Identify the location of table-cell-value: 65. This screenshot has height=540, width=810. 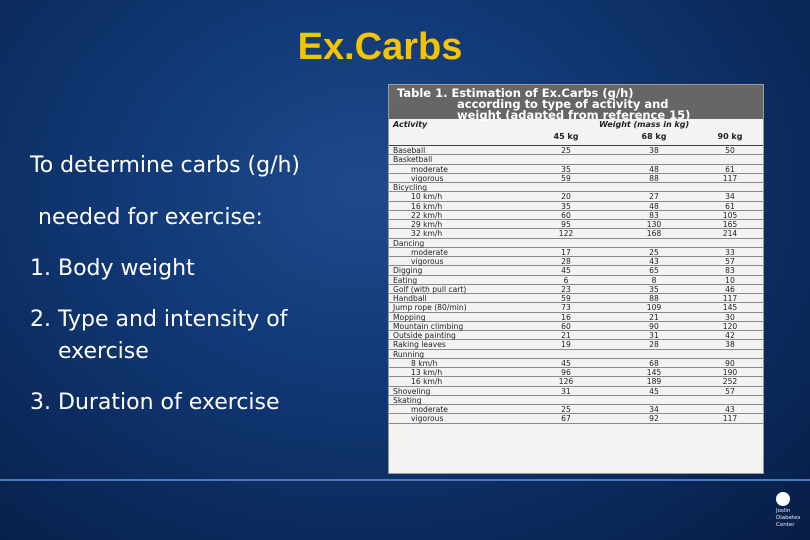
(654, 271).